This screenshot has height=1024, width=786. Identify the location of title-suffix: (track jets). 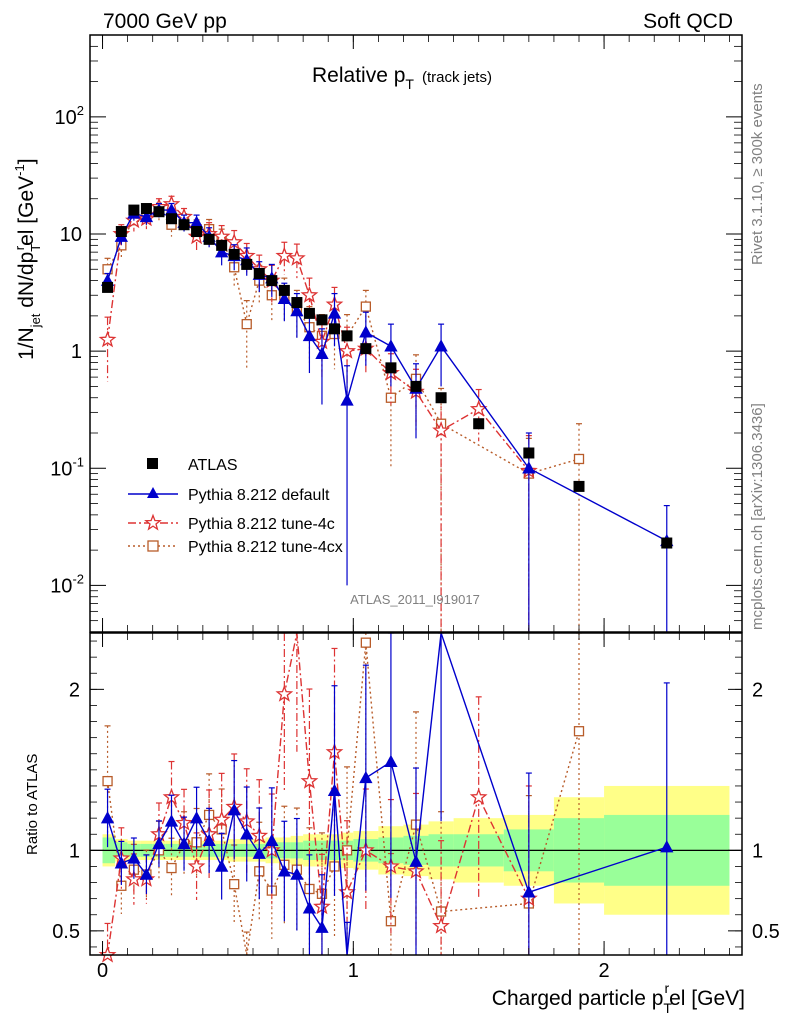
(457, 77).